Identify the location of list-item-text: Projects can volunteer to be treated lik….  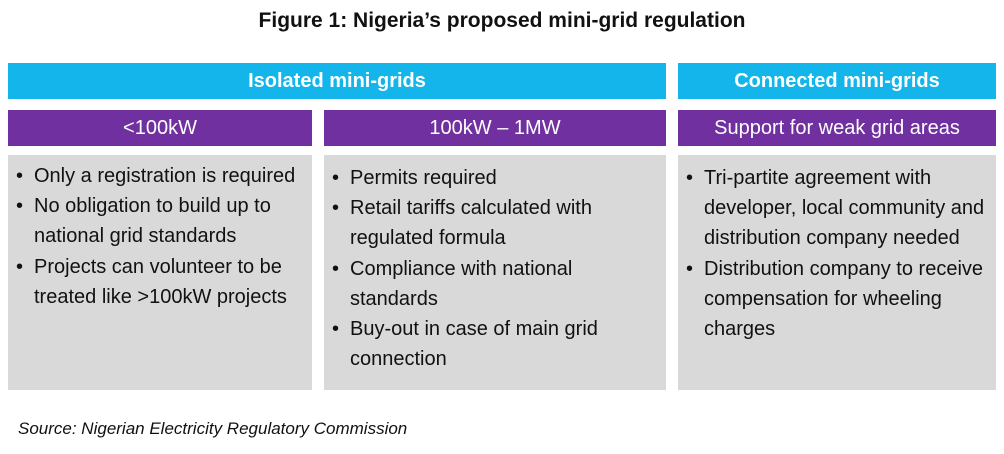
(160, 281).